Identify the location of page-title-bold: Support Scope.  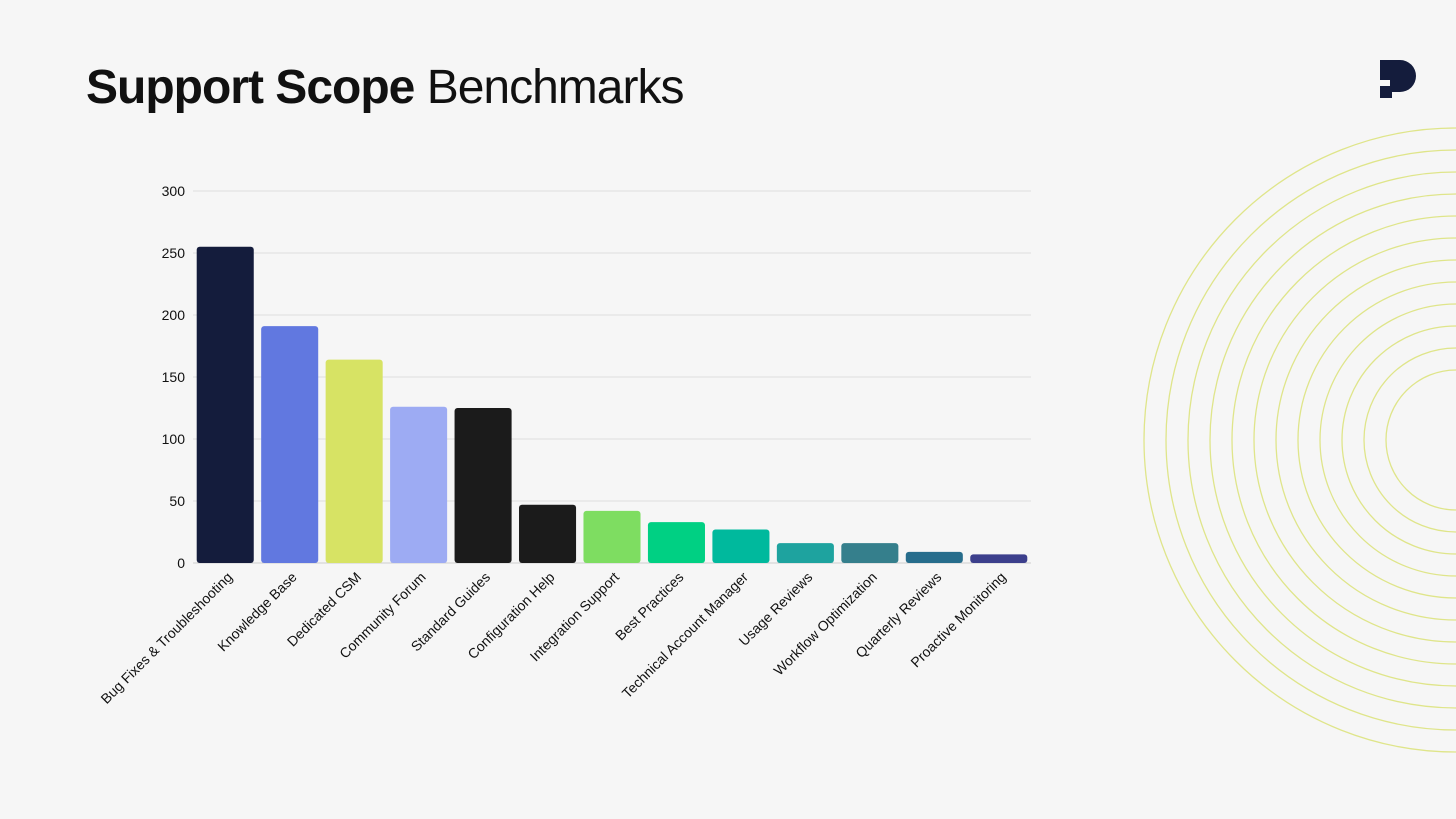
(250, 87).